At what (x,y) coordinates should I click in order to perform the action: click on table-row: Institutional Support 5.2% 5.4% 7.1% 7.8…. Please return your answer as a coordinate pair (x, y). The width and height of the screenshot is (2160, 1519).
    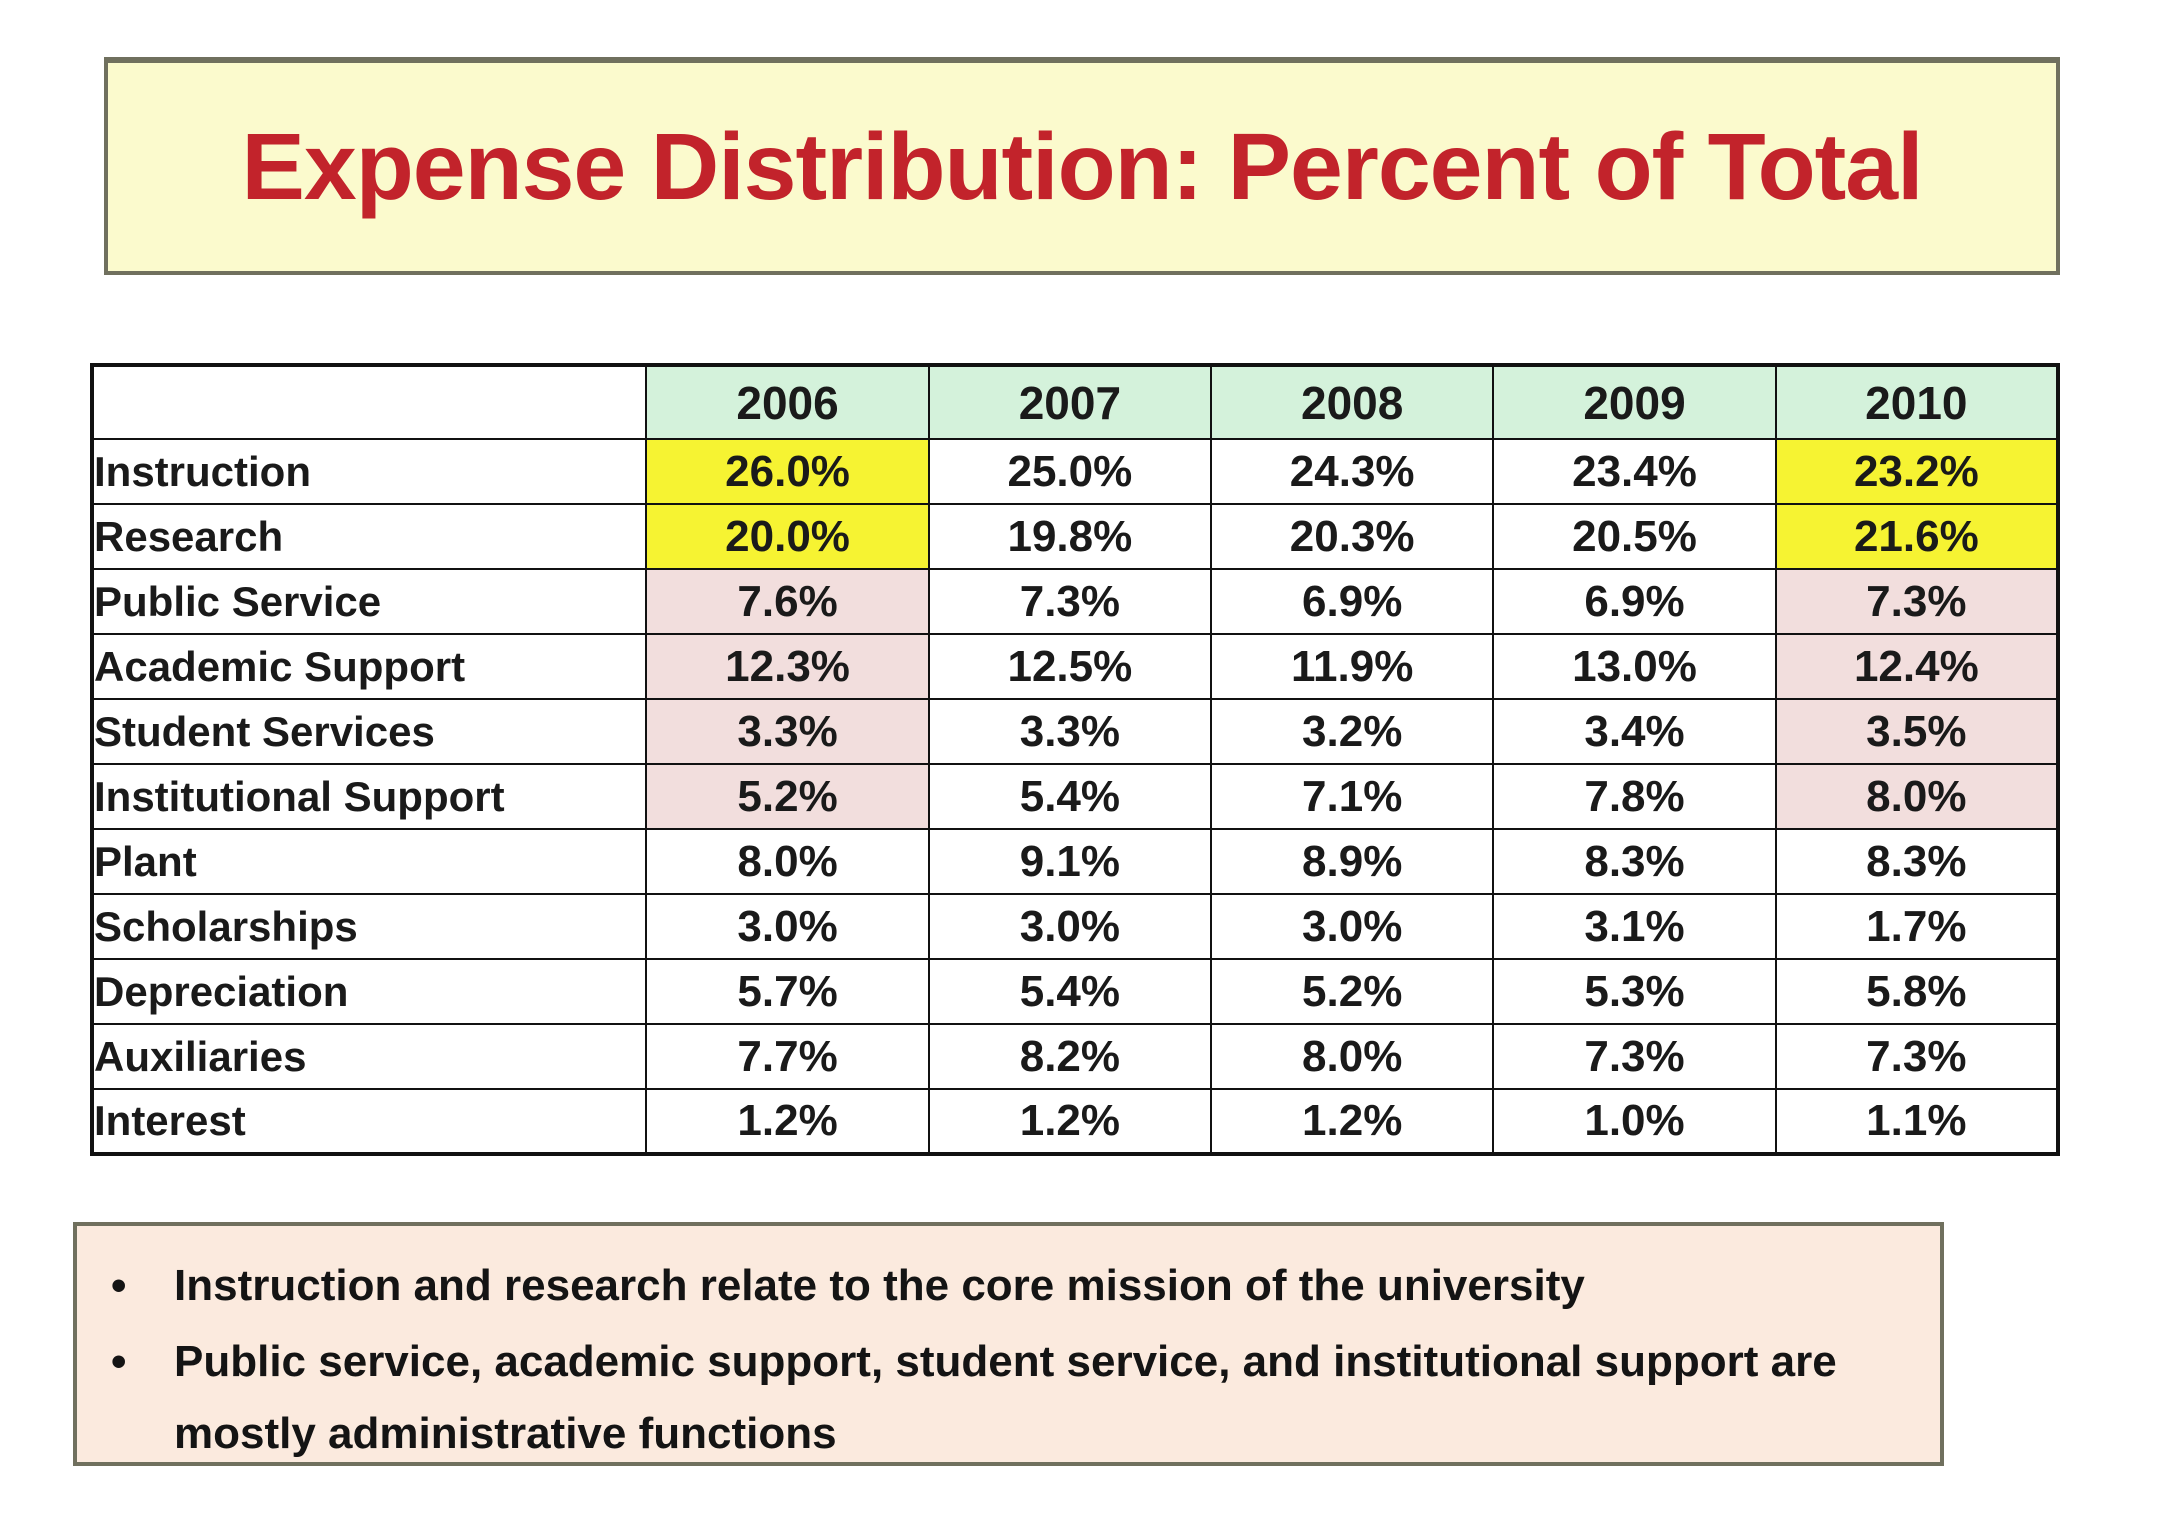
    Looking at the image, I should click on (1075, 796).